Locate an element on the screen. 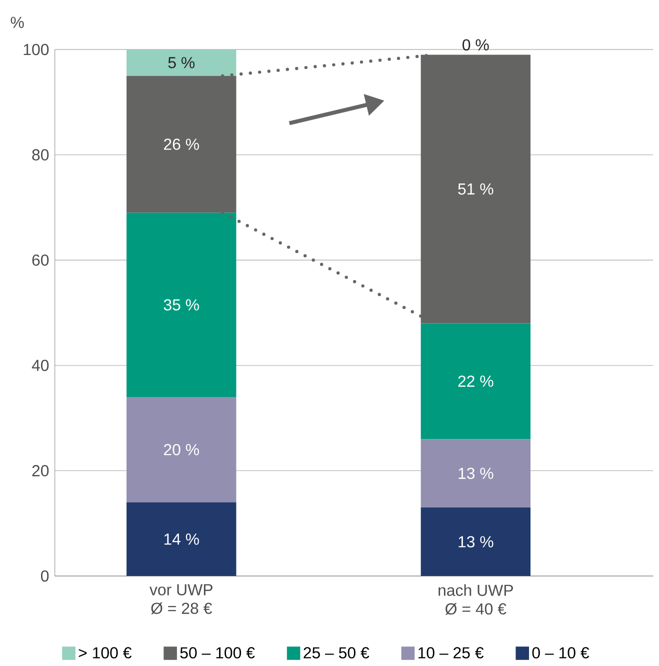  data-label: 26 % is located at coordinates (181, 144).